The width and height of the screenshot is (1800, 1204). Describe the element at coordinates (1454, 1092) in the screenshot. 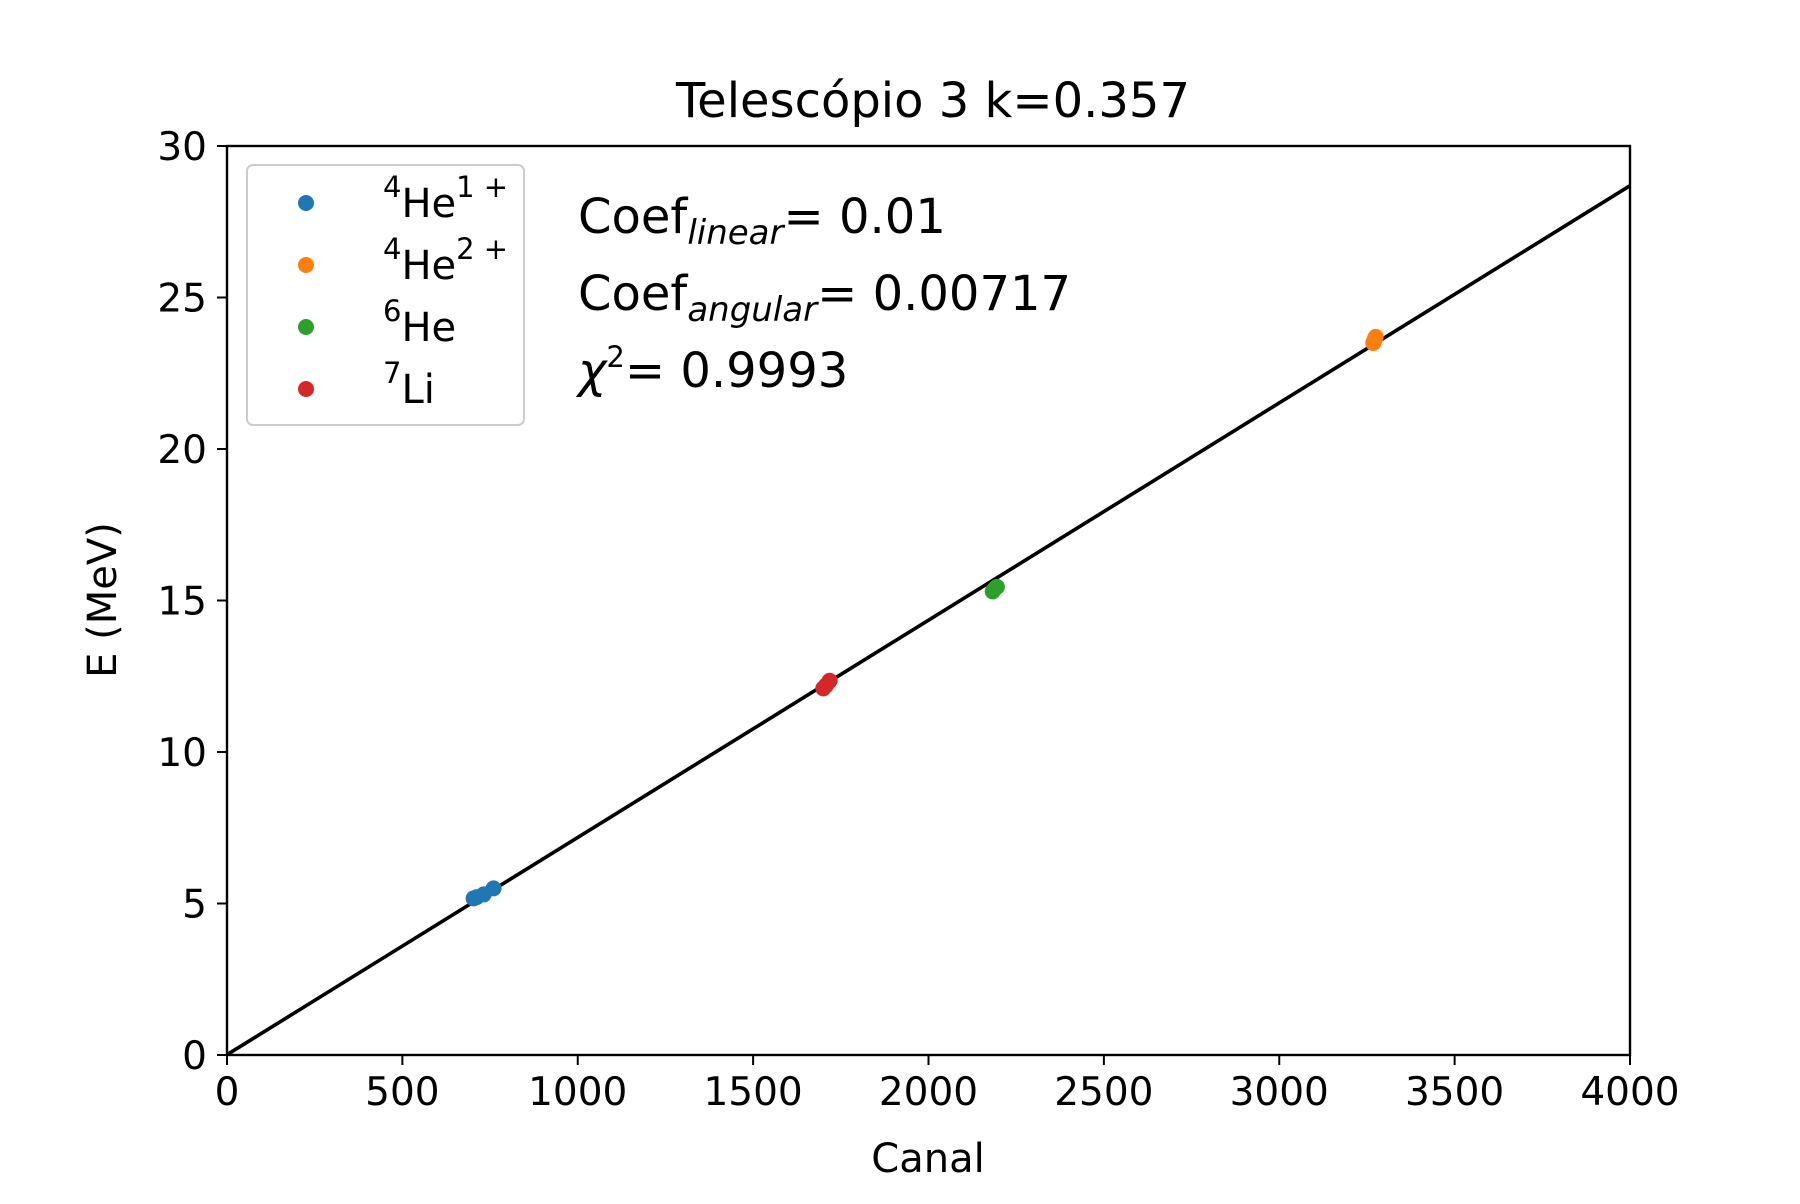

I see `x-tick-label-7: 3500` at that location.